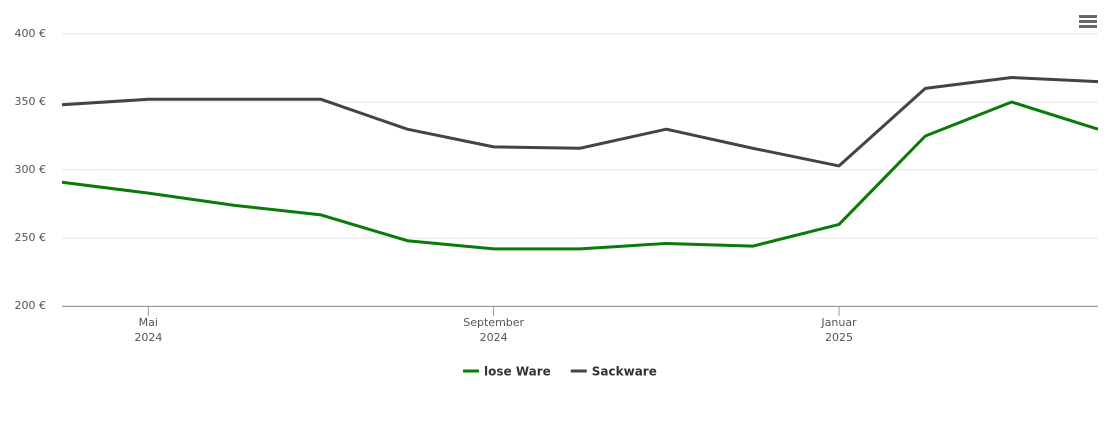 The image size is (1110, 422). Describe the element at coordinates (31, 237) in the screenshot. I see `y-tick-label: 250 €` at that location.